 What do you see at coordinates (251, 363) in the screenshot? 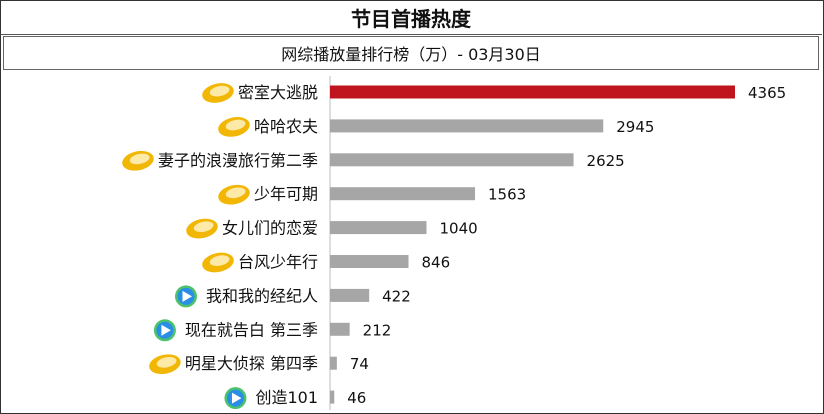
I see `category-label: 明星大侦探 第四季` at bounding box center [251, 363].